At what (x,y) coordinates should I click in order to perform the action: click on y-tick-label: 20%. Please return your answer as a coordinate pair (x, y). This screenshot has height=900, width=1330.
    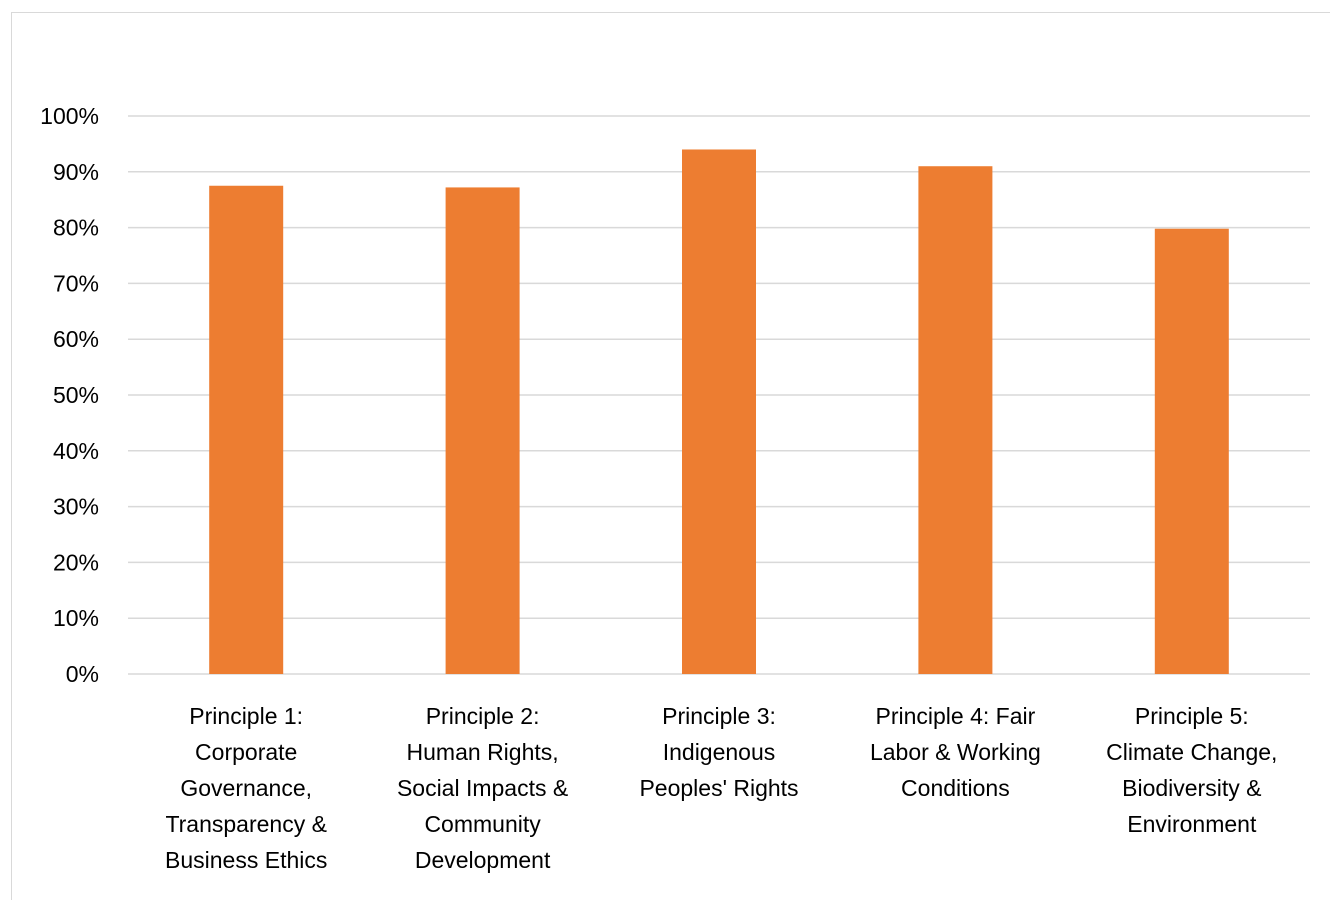
    Looking at the image, I should click on (76, 562).